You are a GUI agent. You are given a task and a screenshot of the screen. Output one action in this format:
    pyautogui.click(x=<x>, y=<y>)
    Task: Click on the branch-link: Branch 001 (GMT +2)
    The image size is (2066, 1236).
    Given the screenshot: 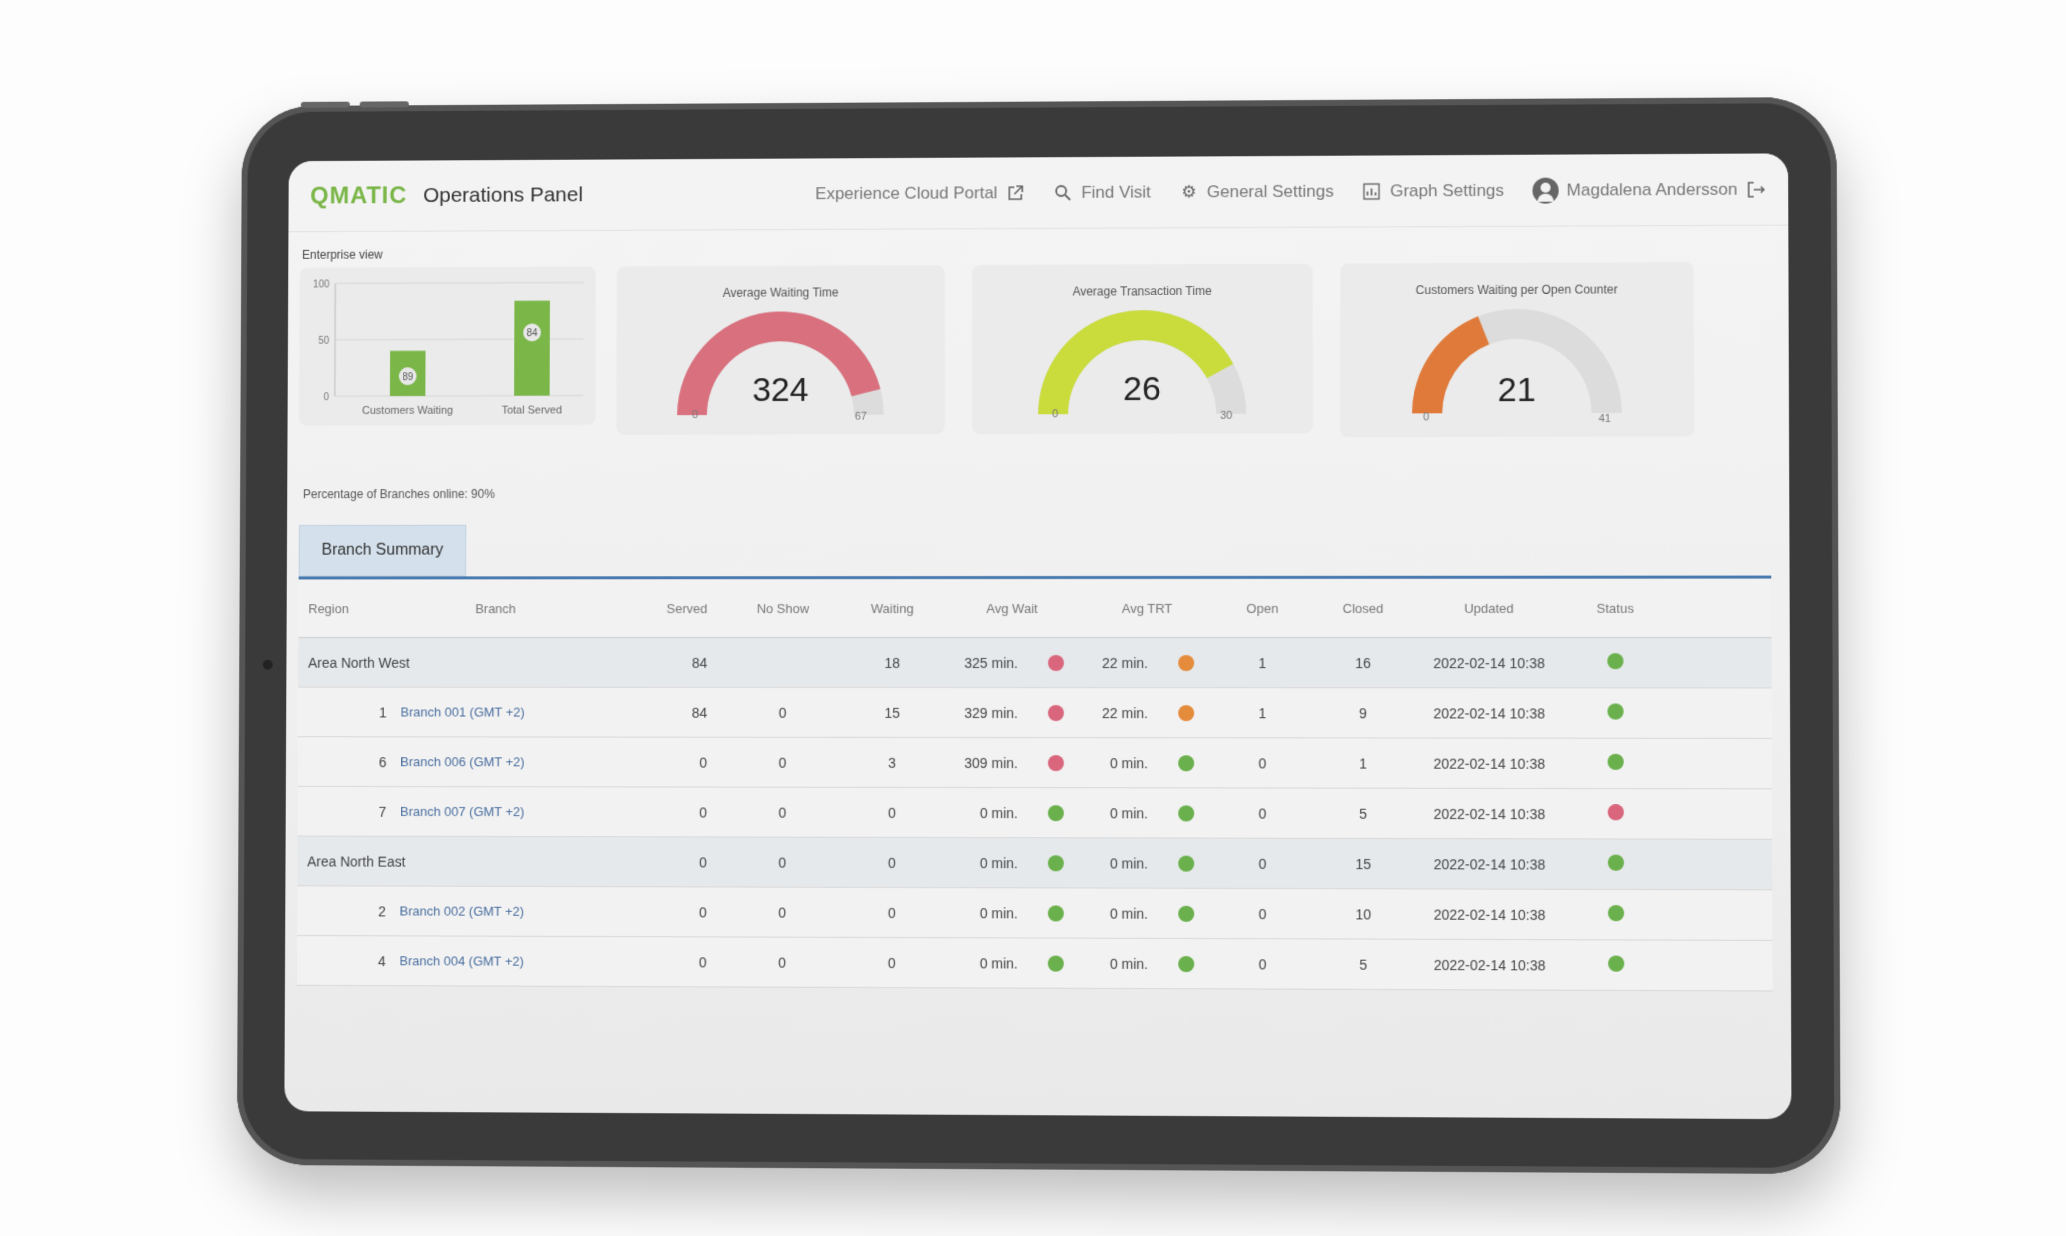 What is the action you would take?
    pyautogui.click(x=495, y=711)
    